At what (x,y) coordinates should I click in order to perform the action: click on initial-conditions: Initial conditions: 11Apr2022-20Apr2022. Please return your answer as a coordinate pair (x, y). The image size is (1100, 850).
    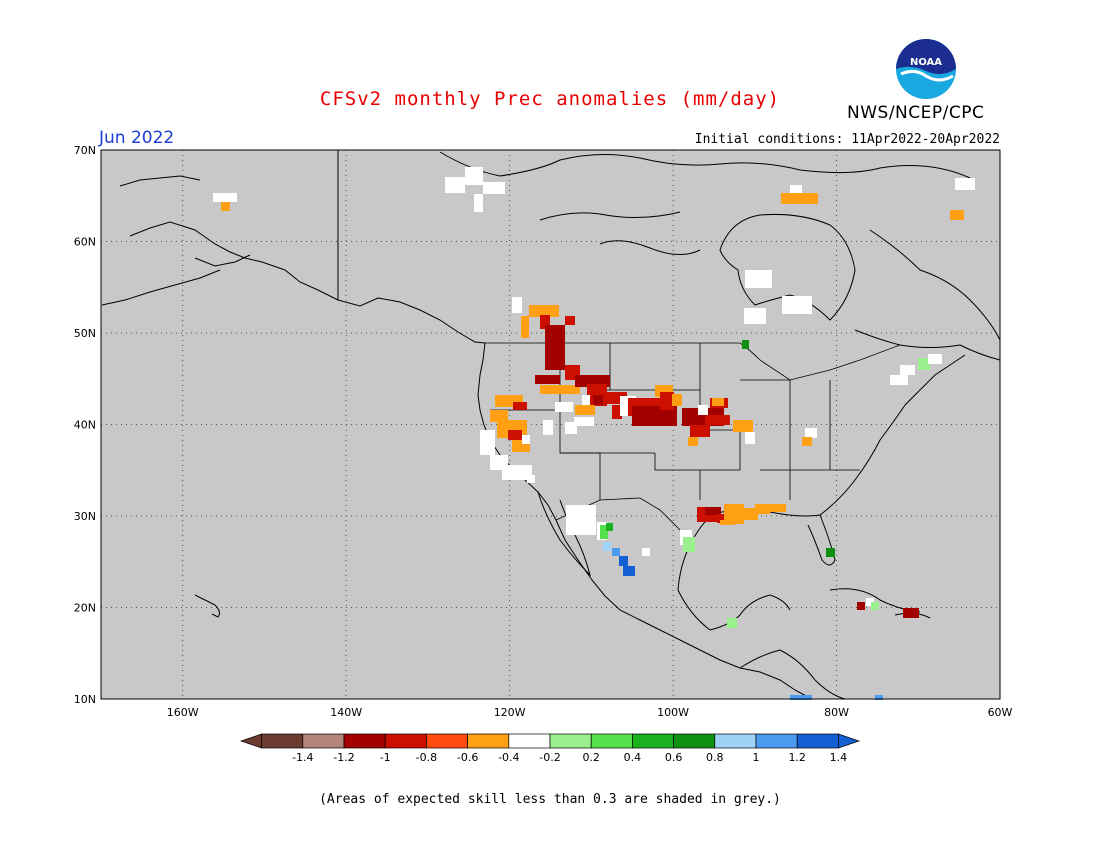
    Looking at the image, I should click on (847, 139).